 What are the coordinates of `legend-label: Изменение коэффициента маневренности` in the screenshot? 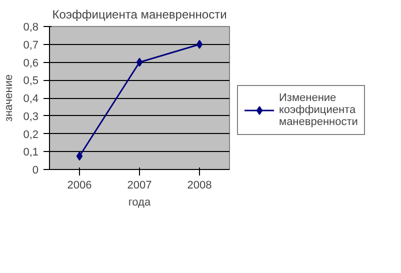 It's located at (318, 110).